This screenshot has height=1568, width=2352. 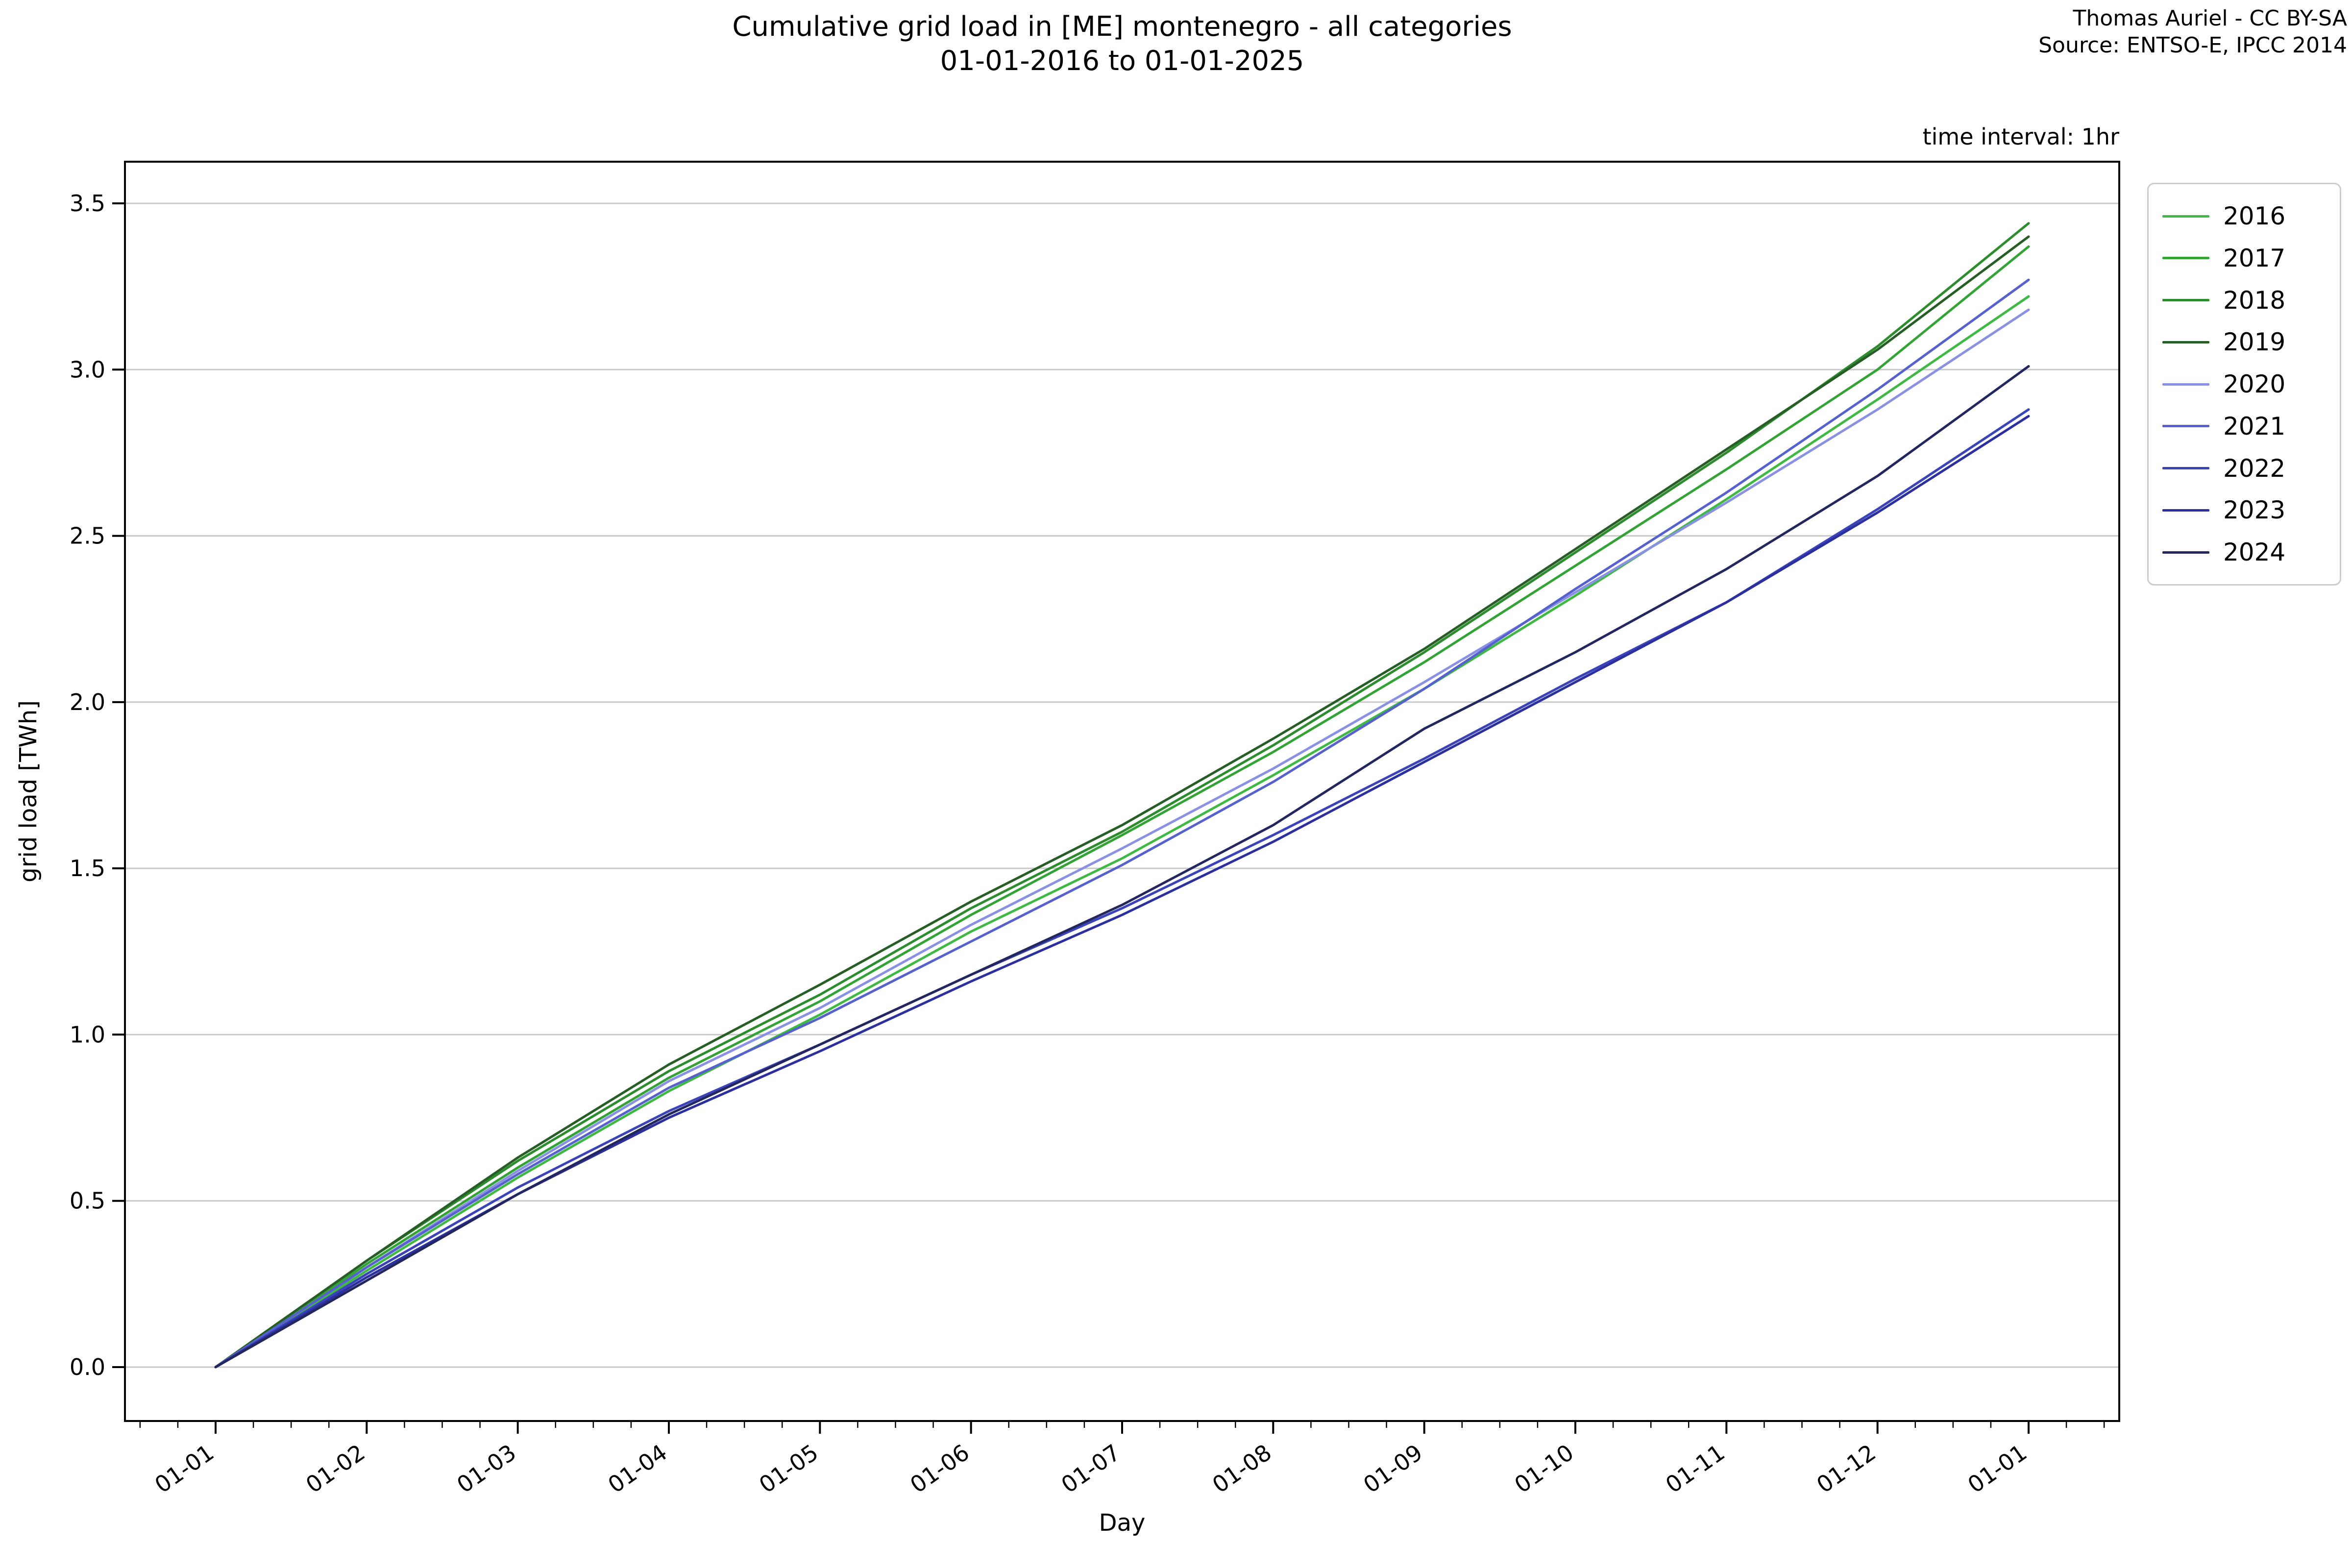 What do you see at coordinates (637, 1468) in the screenshot?
I see `x-tick-label: 01-04` at bounding box center [637, 1468].